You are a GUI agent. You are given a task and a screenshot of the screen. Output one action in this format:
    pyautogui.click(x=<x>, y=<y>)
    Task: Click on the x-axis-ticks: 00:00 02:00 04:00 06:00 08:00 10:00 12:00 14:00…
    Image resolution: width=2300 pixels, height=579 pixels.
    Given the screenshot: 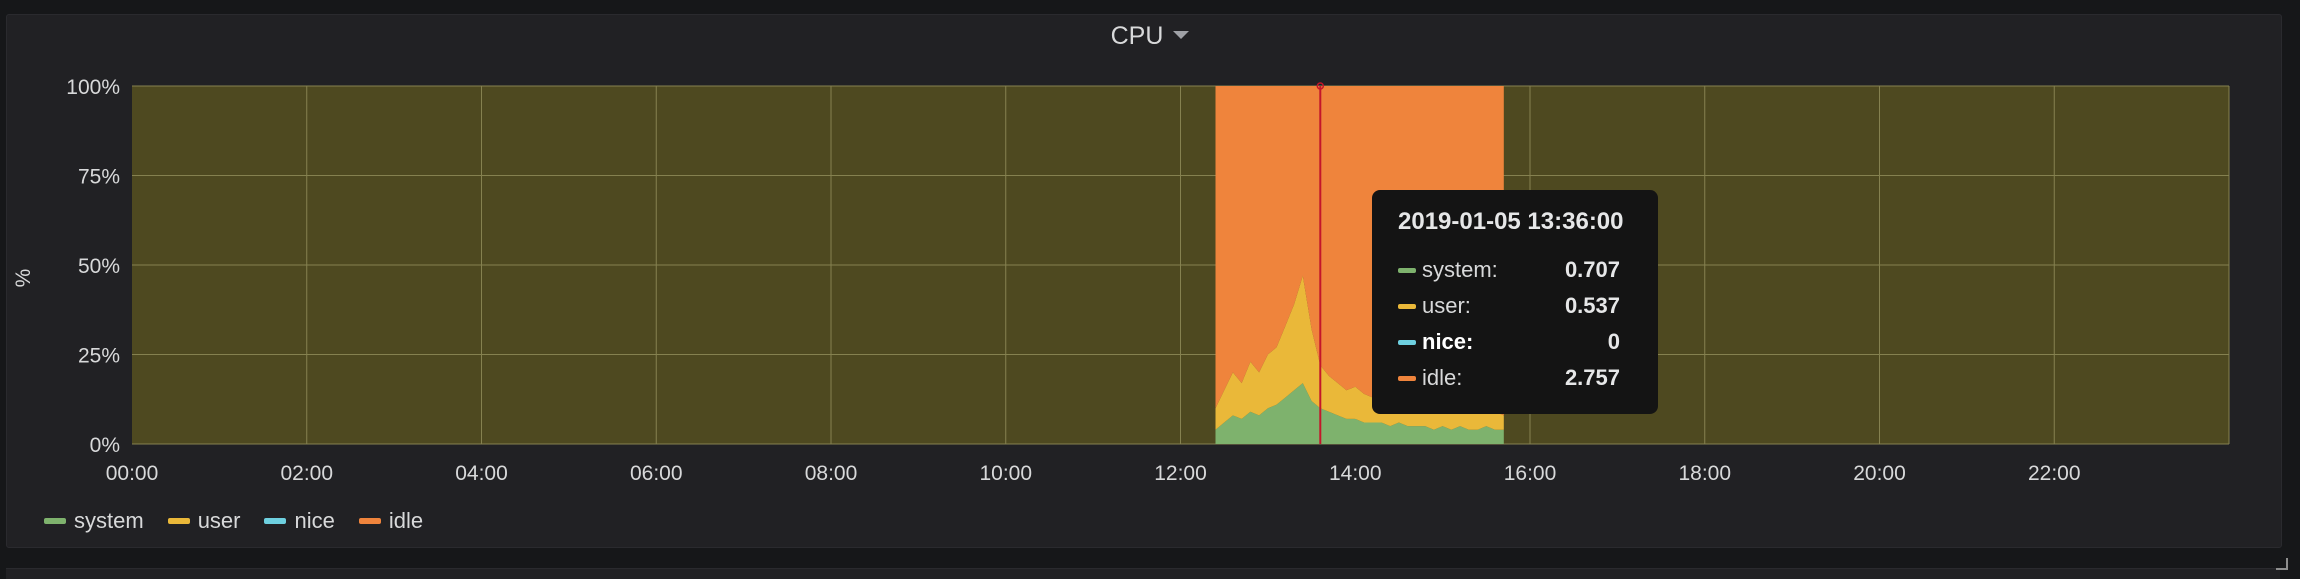 What is the action you would take?
    pyautogui.click(x=1093, y=473)
    